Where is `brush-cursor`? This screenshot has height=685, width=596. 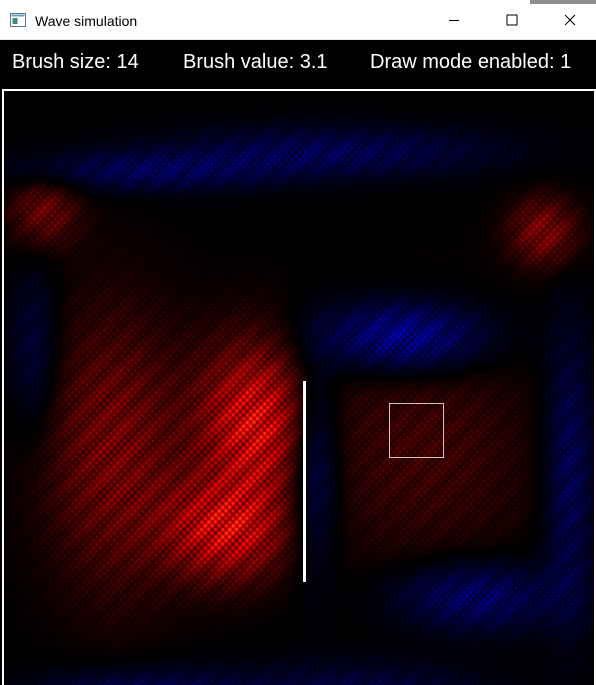
brush-cursor is located at coordinates (416, 430).